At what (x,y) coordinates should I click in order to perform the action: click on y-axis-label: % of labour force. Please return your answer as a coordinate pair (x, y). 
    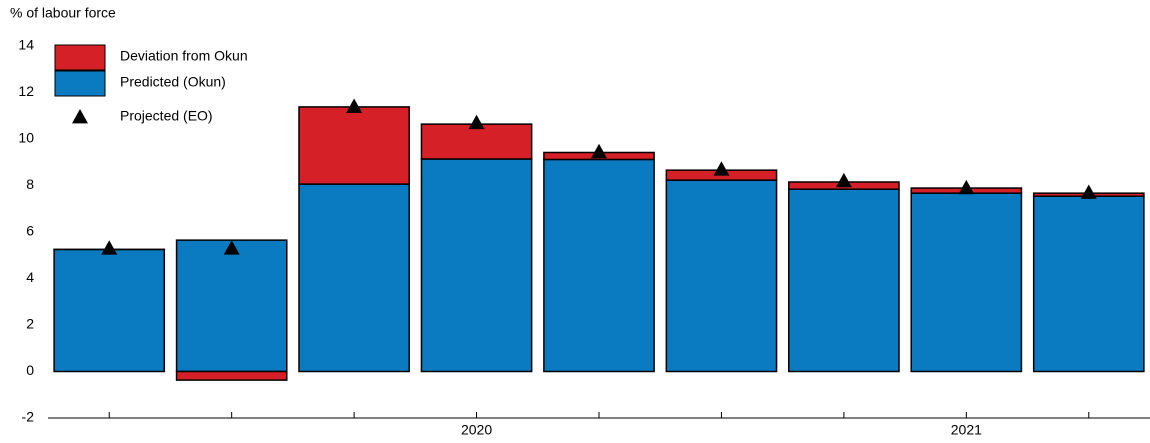
    Looking at the image, I should click on (63, 13).